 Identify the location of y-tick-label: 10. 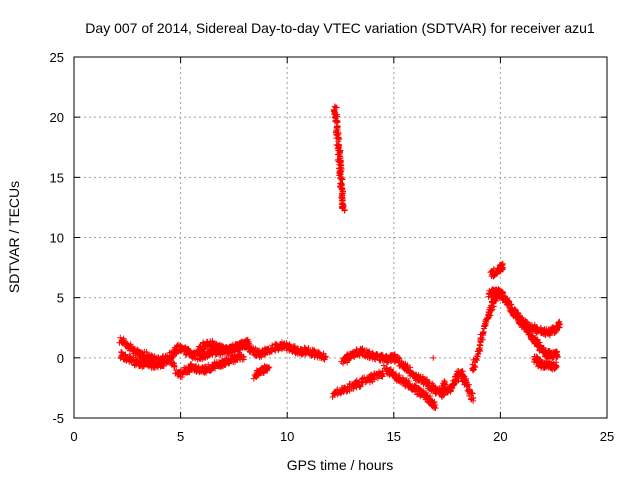
(57, 238).